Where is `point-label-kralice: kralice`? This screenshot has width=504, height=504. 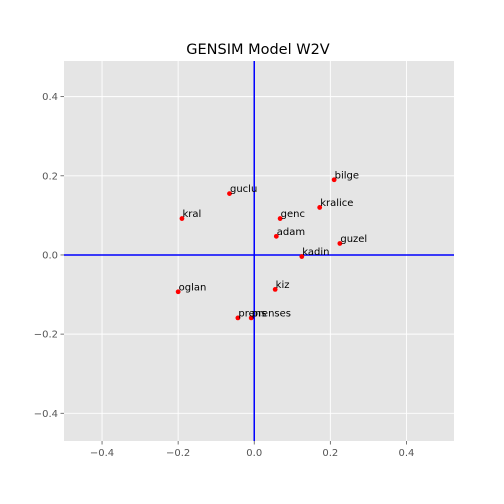 point-label-kralice: kralice is located at coordinates (336, 203).